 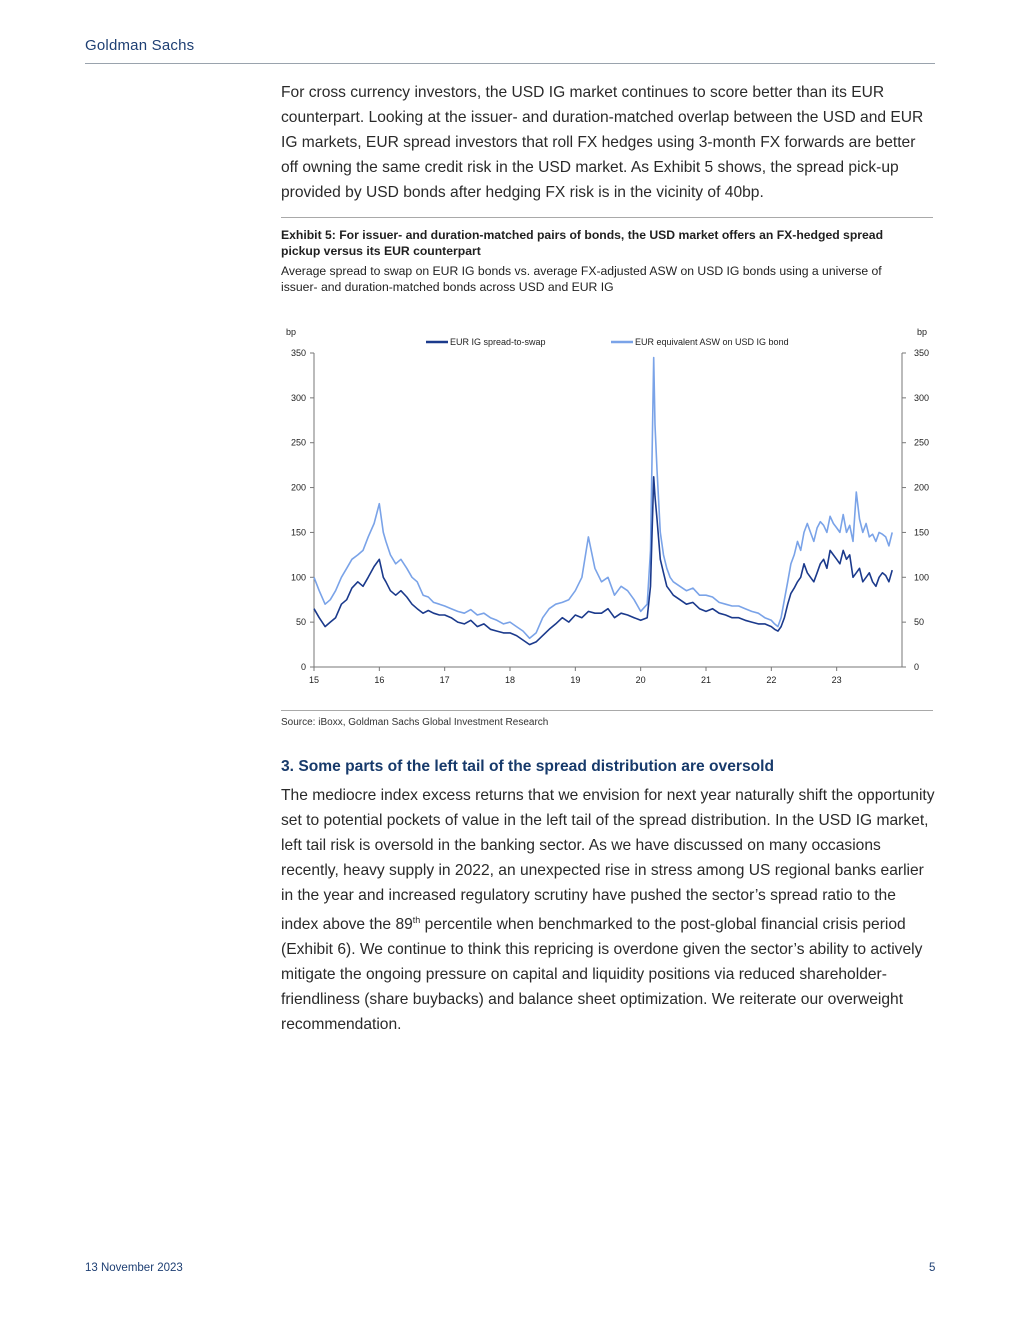 What do you see at coordinates (510, 63) in the screenshot?
I see `header-rule` at bounding box center [510, 63].